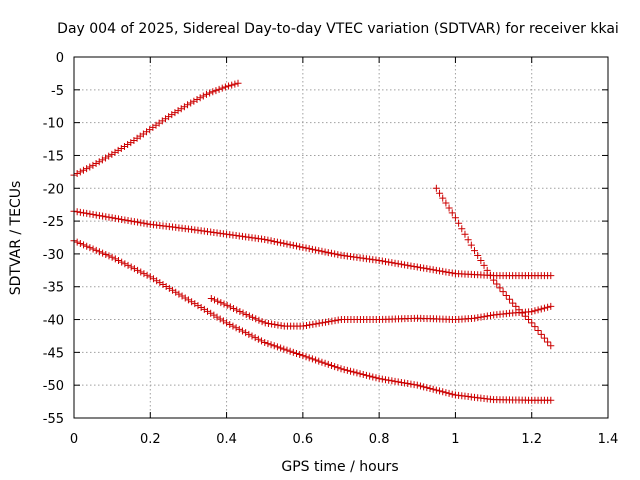  Describe the element at coordinates (60, 58) in the screenshot. I see `y-tick-label: 0` at that location.